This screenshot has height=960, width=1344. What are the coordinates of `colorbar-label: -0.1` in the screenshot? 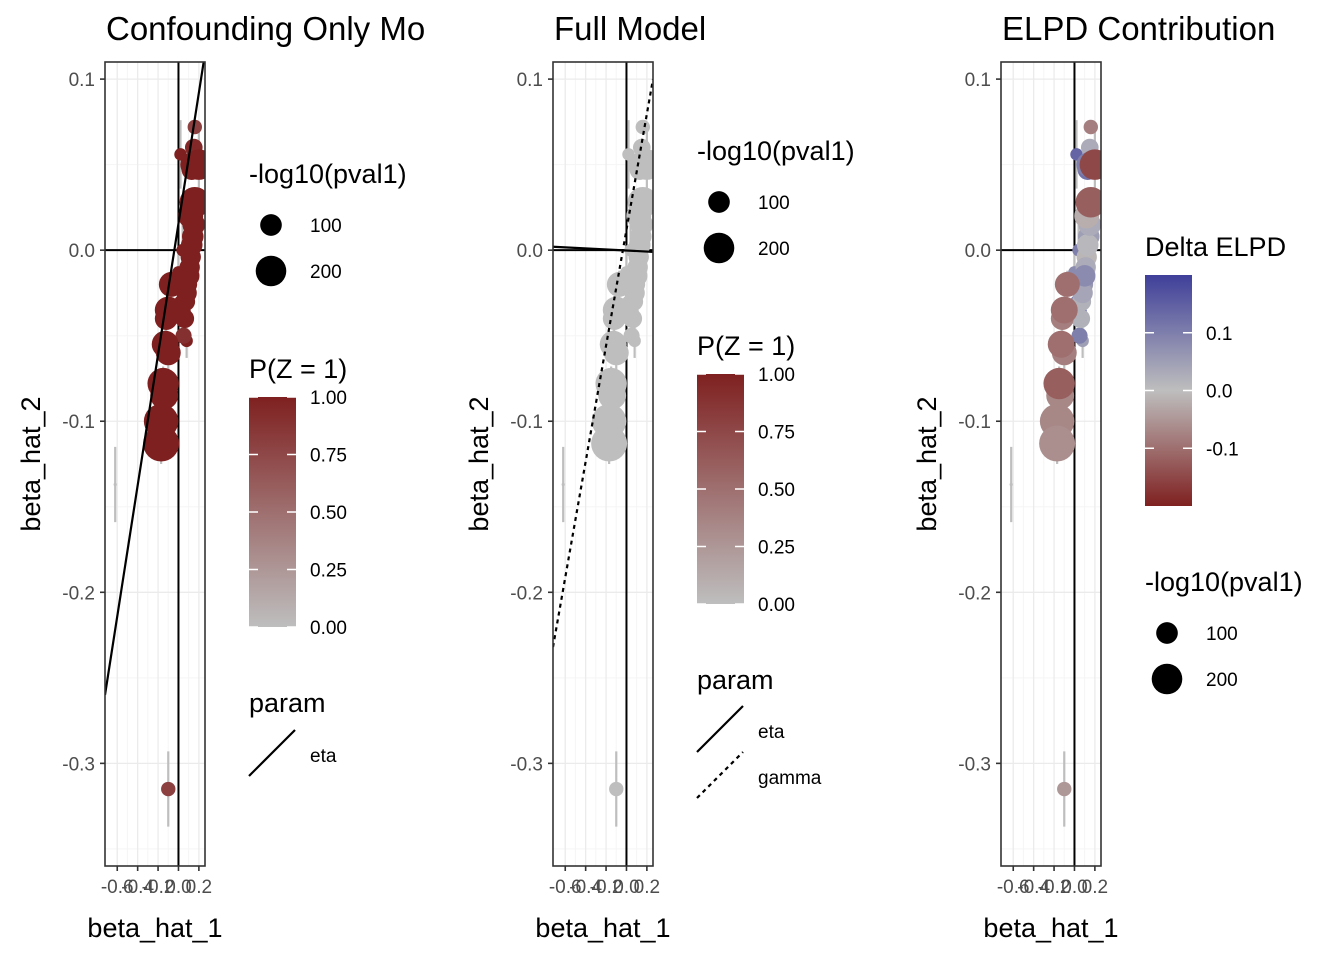 It's located at (1222, 449).